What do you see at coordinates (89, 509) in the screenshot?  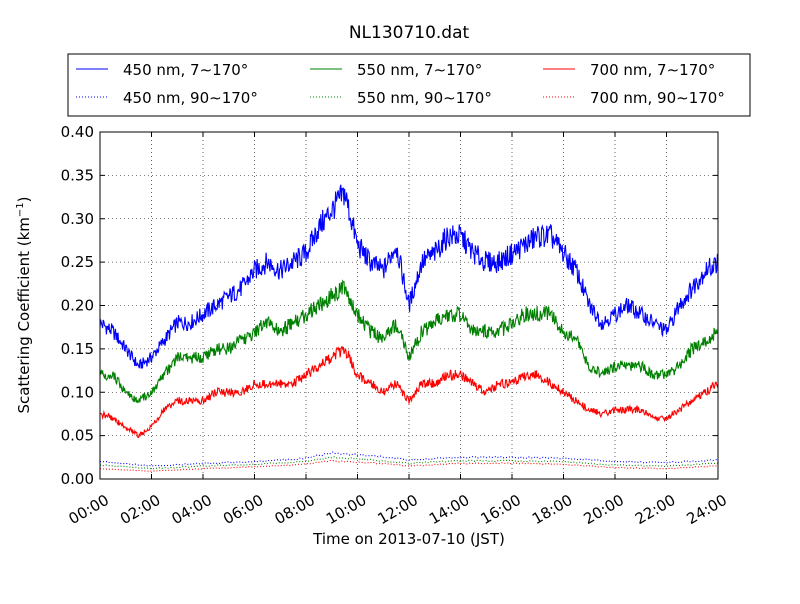 I see `x-tick-label: 00:00` at bounding box center [89, 509].